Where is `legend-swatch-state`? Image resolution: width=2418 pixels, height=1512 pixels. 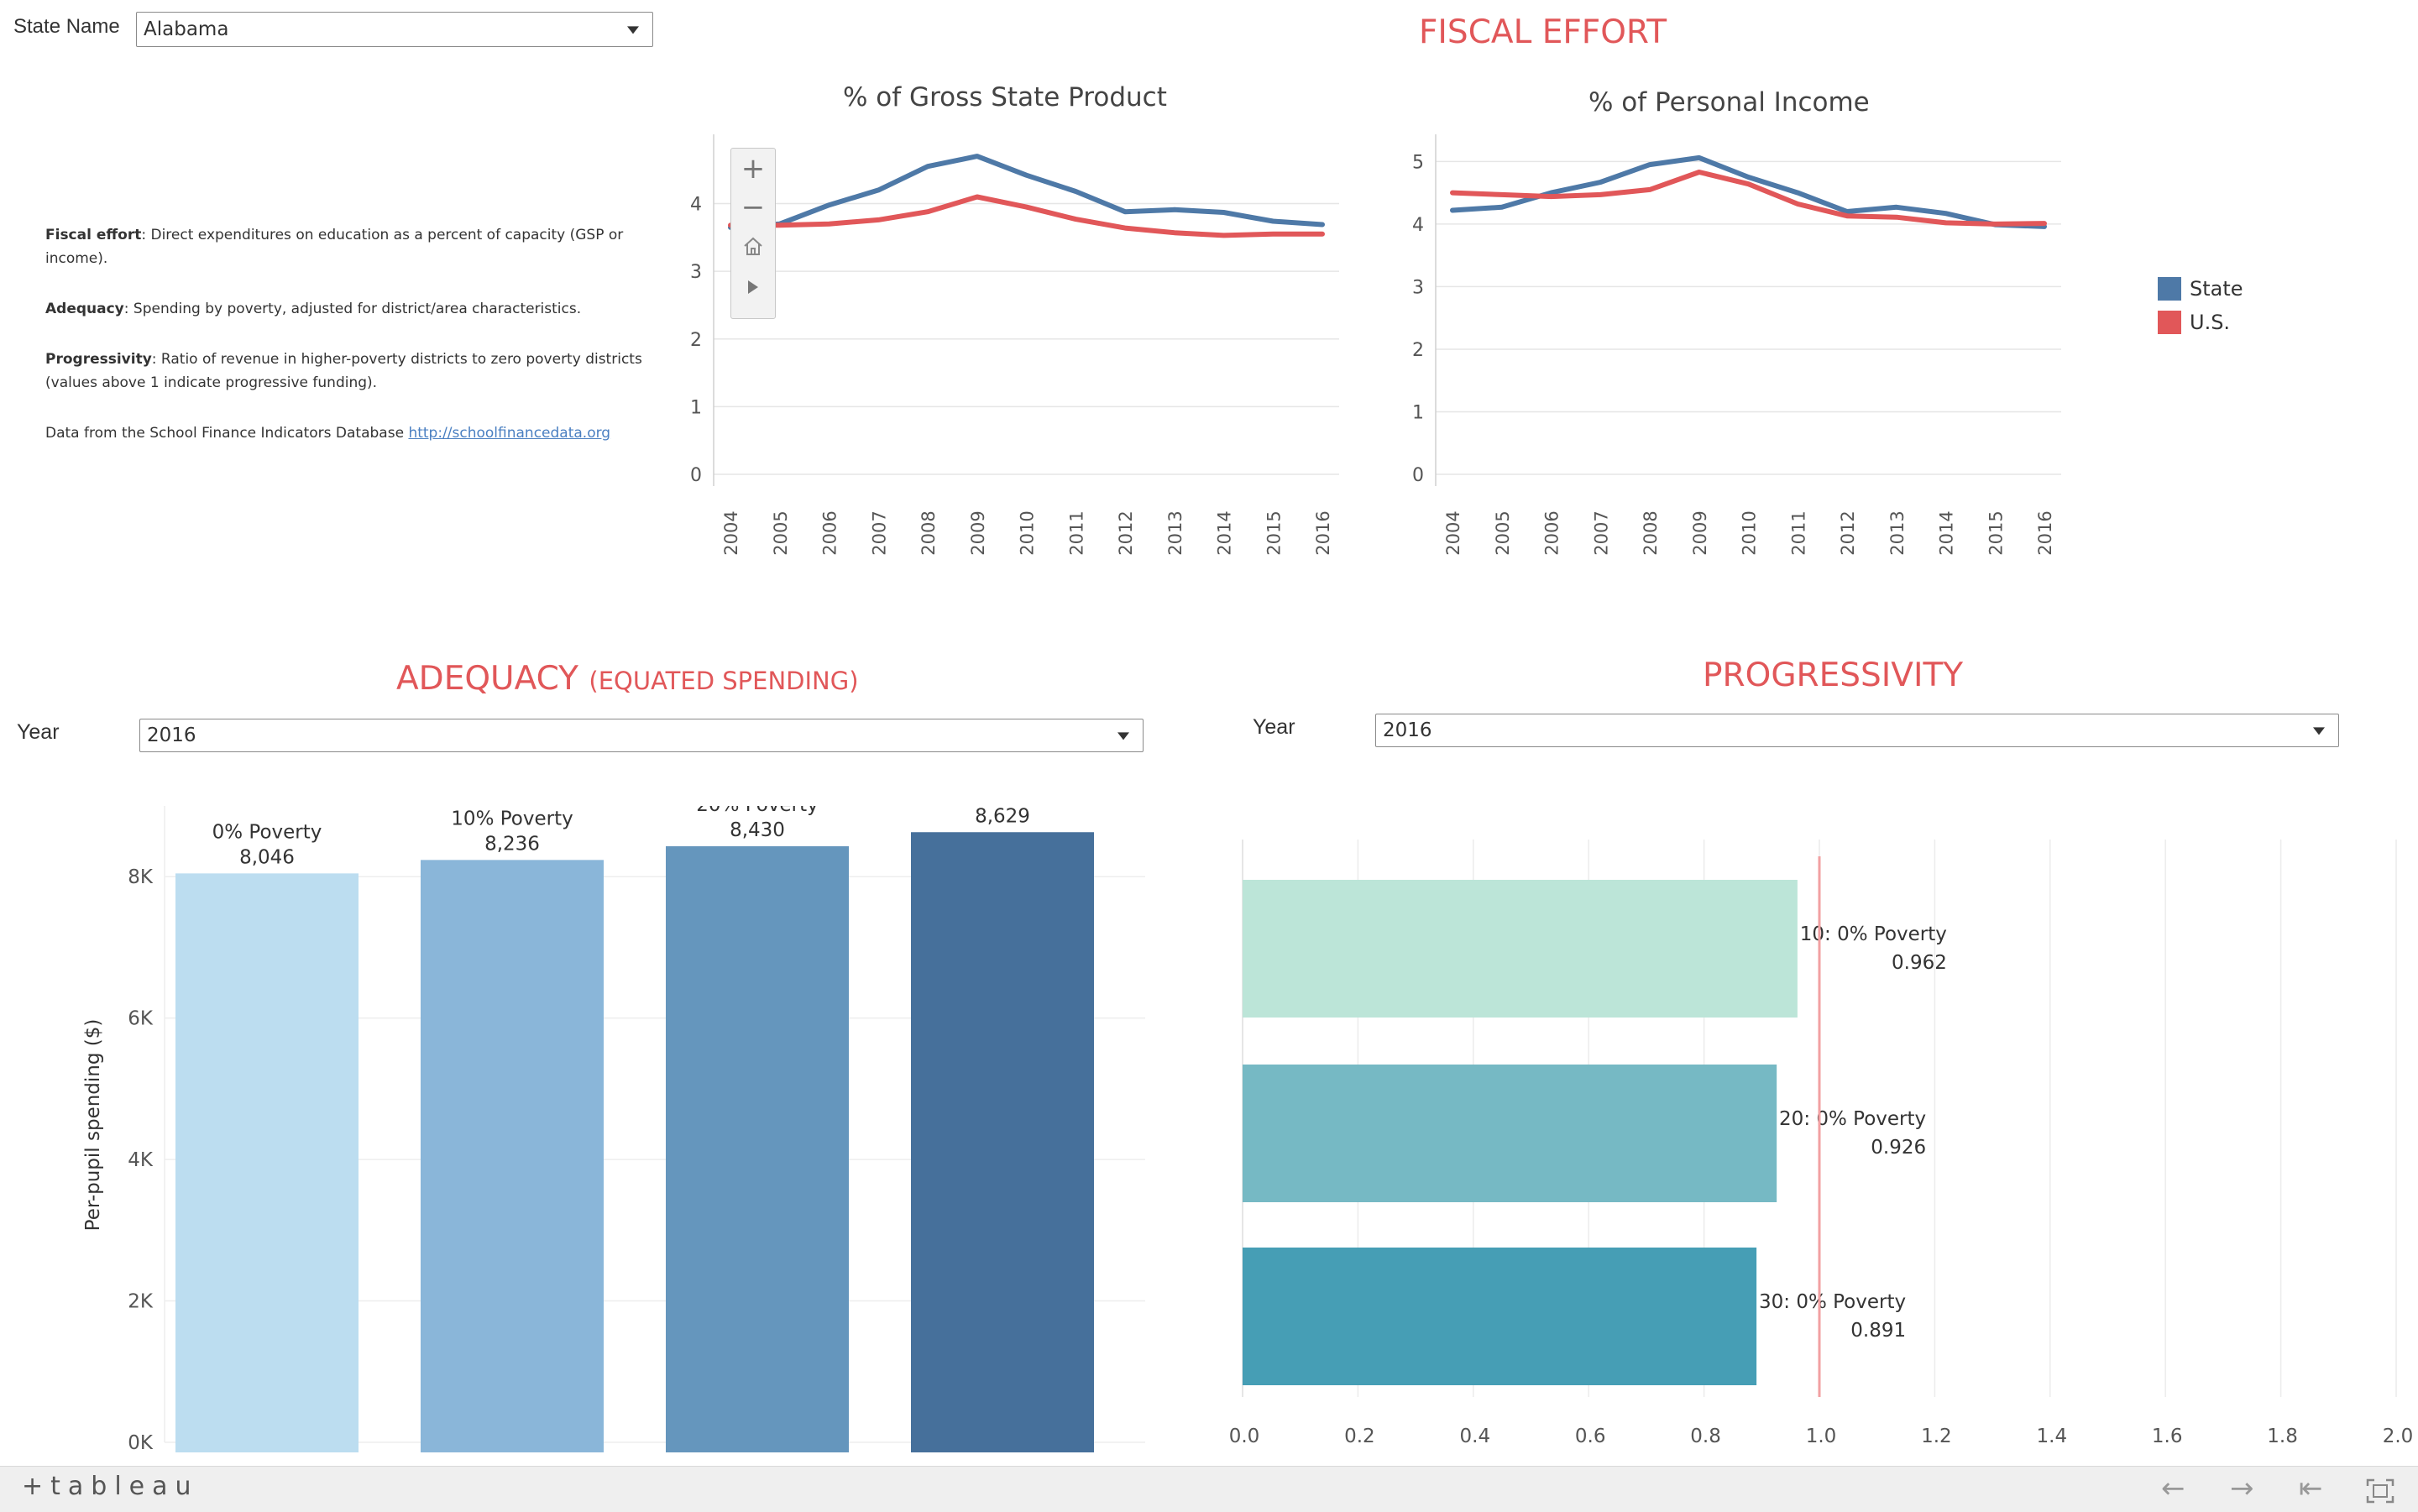
legend-swatch-state is located at coordinates (2169, 289).